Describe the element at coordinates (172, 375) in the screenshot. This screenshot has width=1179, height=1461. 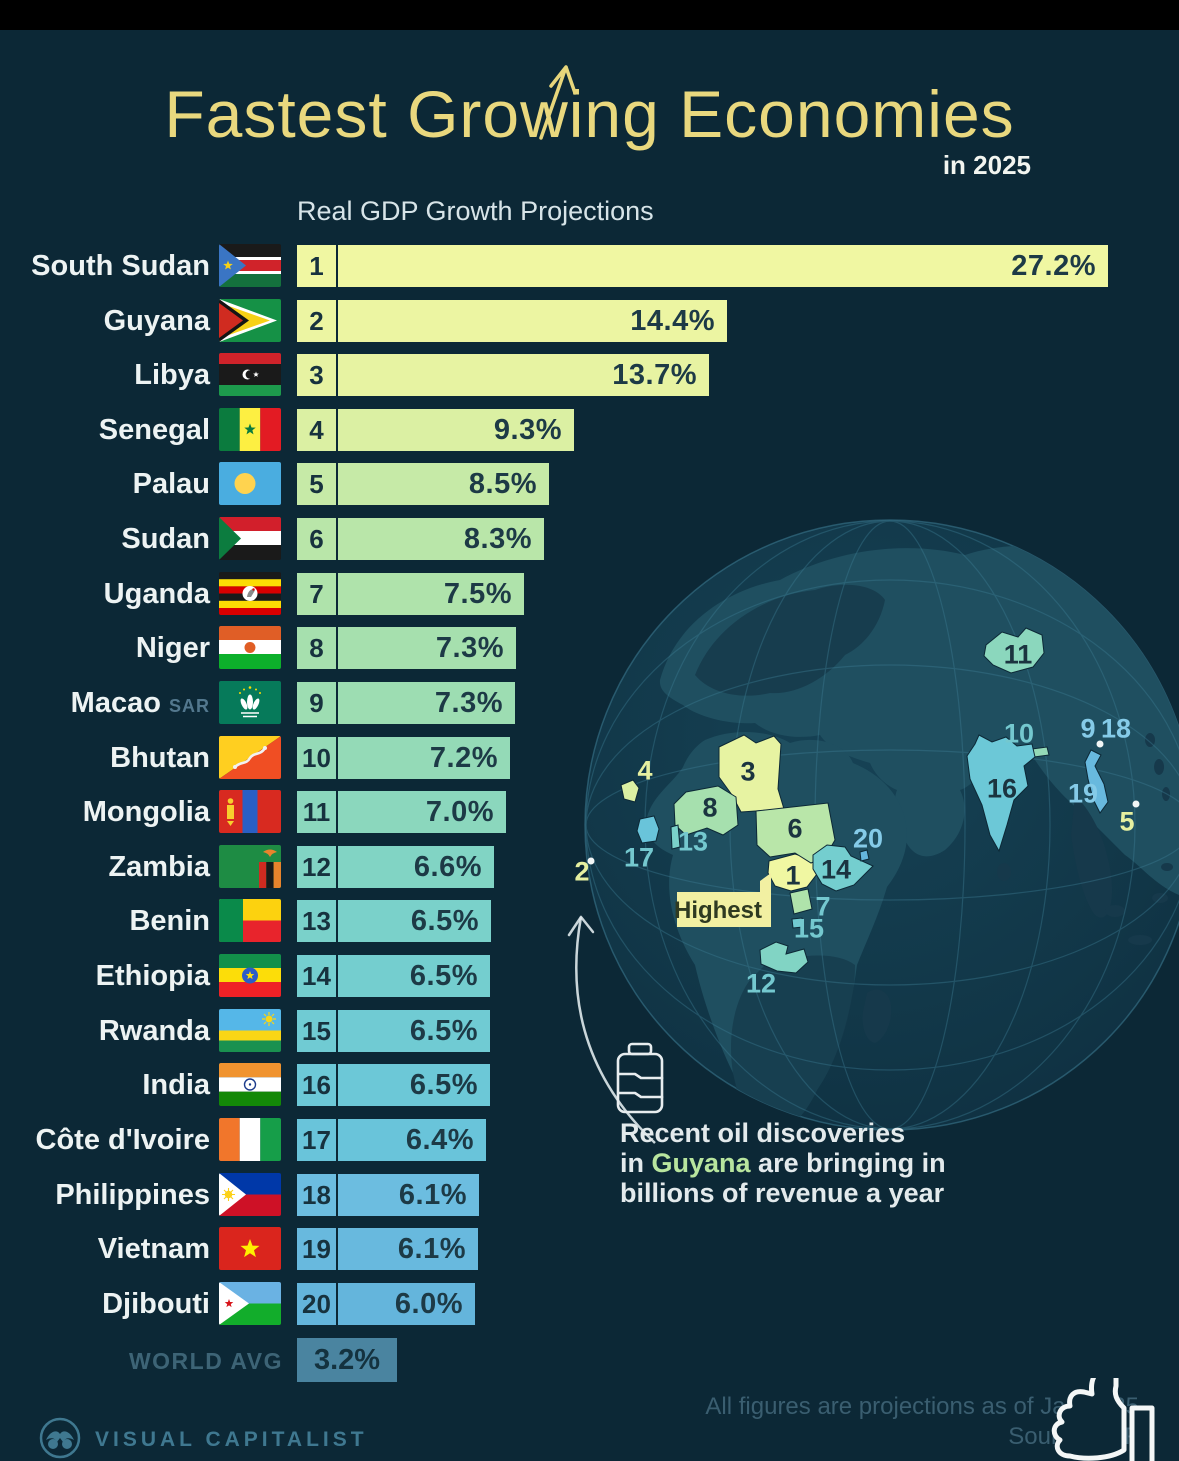
I see `country-label: Libya` at that location.